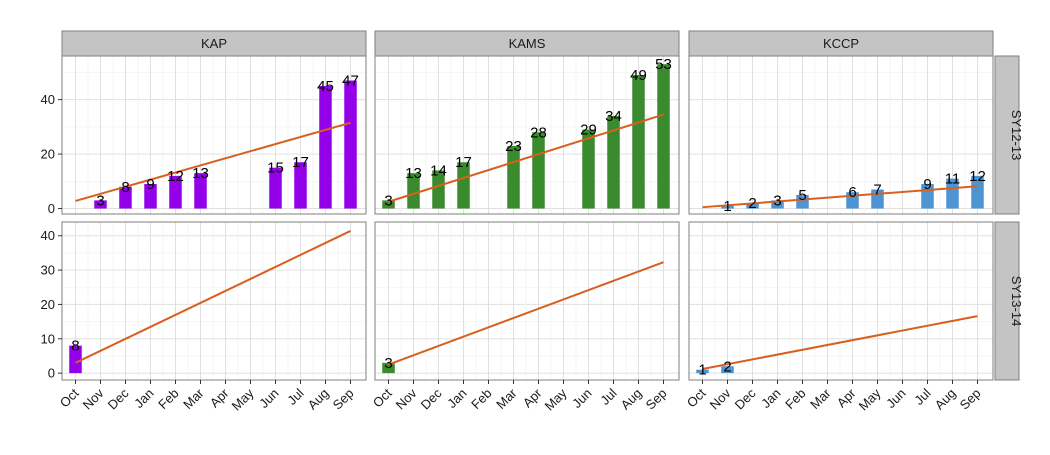  Describe the element at coordinates (150, 196) in the screenshot. I see `bar-jan` at that location.